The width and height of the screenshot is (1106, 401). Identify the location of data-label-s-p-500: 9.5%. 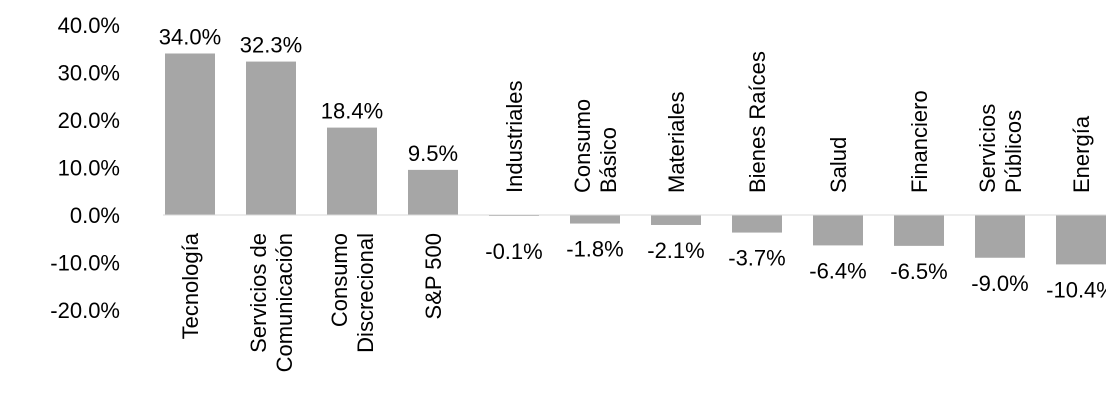
(433, 153).